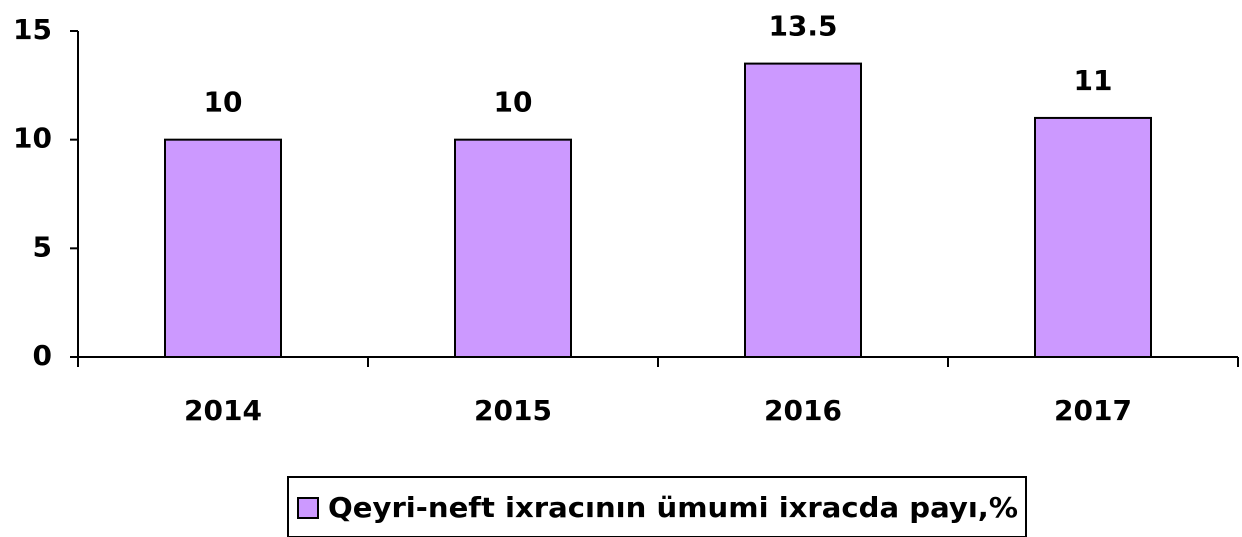 This screenshot has width=1242, height=537. I want to click on y-tick-label: 5, so click(42, 246).